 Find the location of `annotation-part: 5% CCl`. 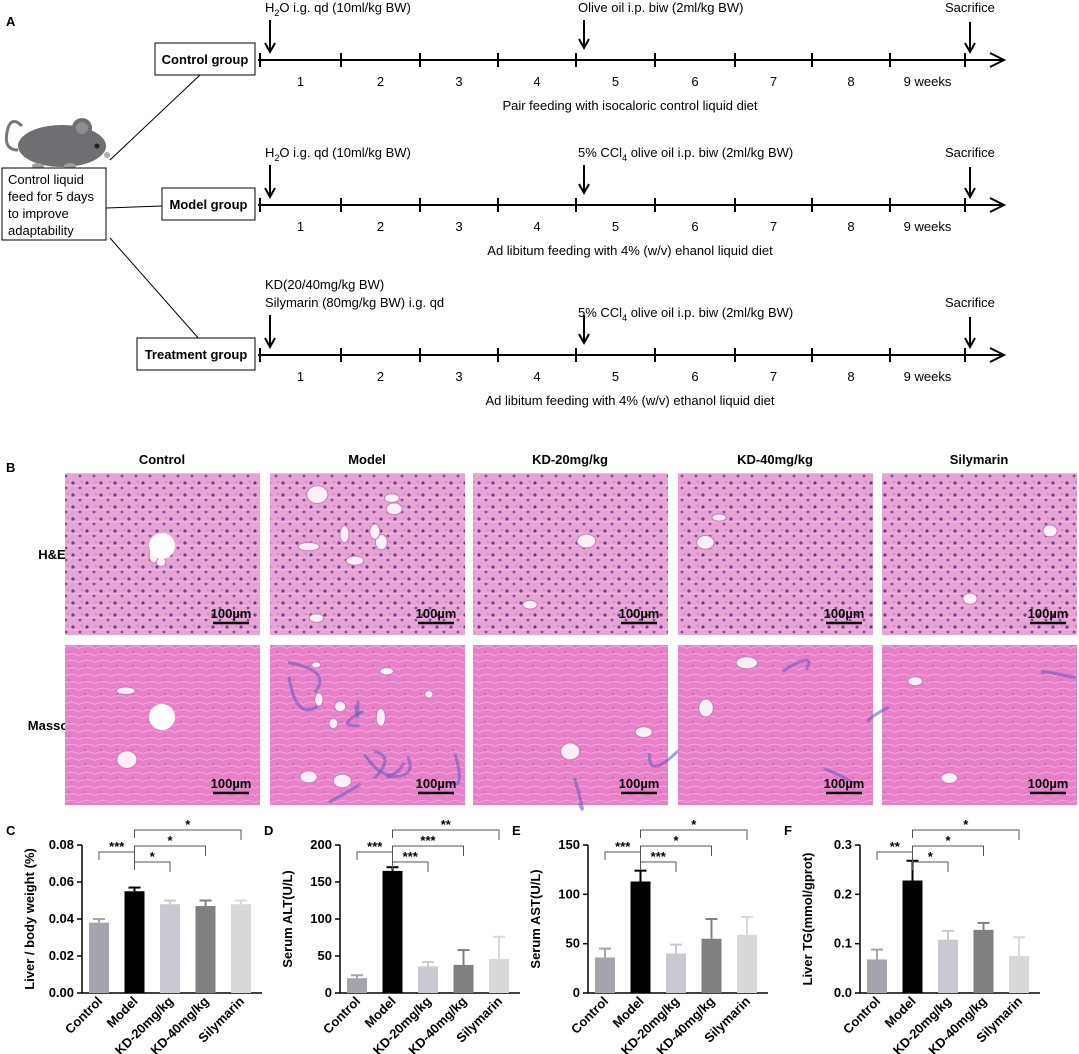

annotation-part: 5% CCl is located at coordinates (600, 312).